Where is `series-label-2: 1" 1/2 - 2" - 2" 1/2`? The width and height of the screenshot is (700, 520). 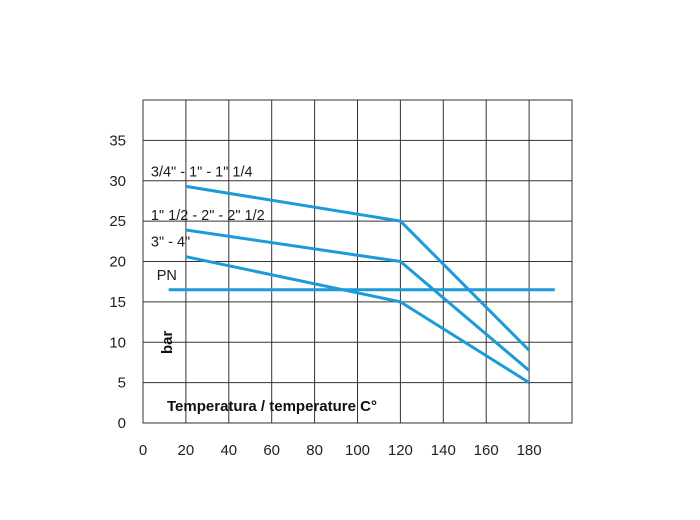 series-label-2: 1" 1/2 - 2" - 2" 1/2 is located at coordinates (208, 216).